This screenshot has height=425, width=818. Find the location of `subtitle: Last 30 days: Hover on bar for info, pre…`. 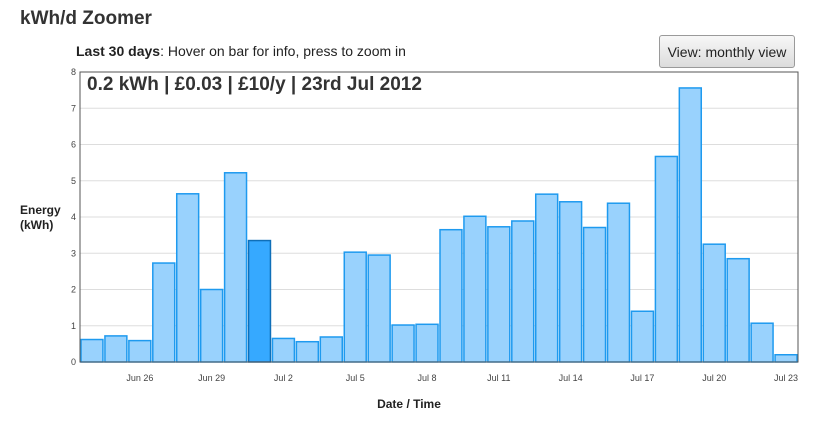

subtitle: Last 30 days: Hover on bar for info, pre… is located at coordinates (241, 51).